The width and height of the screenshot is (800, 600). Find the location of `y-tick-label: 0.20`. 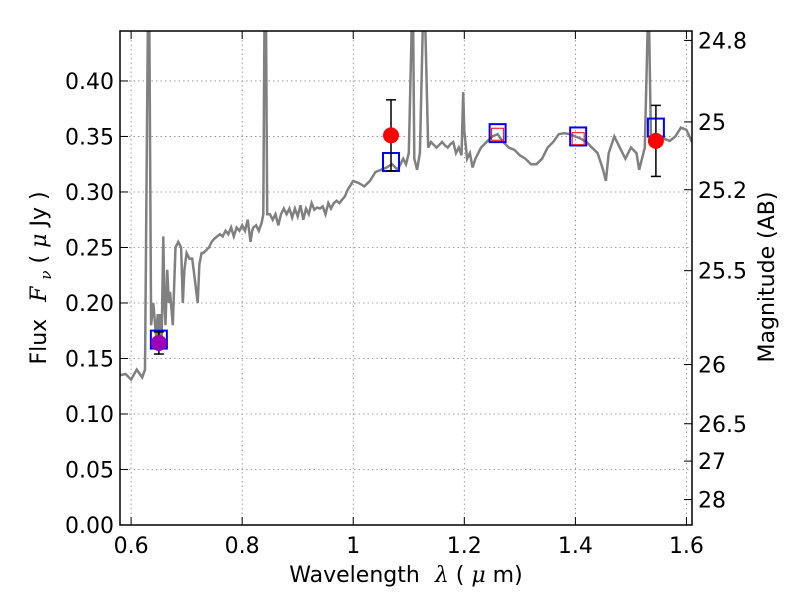

y-tick-label: 0.20 is located at coordinates (89, 304).